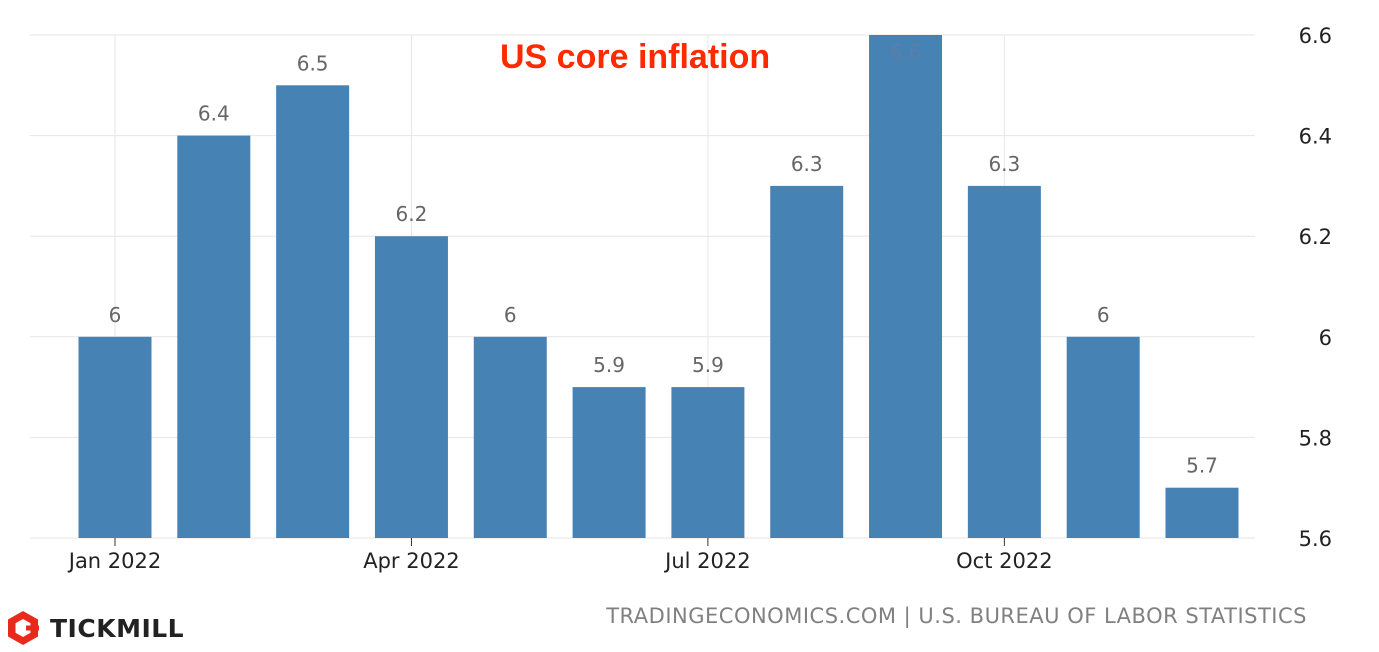 The width and height of the screenshot is (1379, 652). I want to click on y-axis-ticks: 5.6 5.8 6 6.2 6.4 6.6, so click(1315, 287).